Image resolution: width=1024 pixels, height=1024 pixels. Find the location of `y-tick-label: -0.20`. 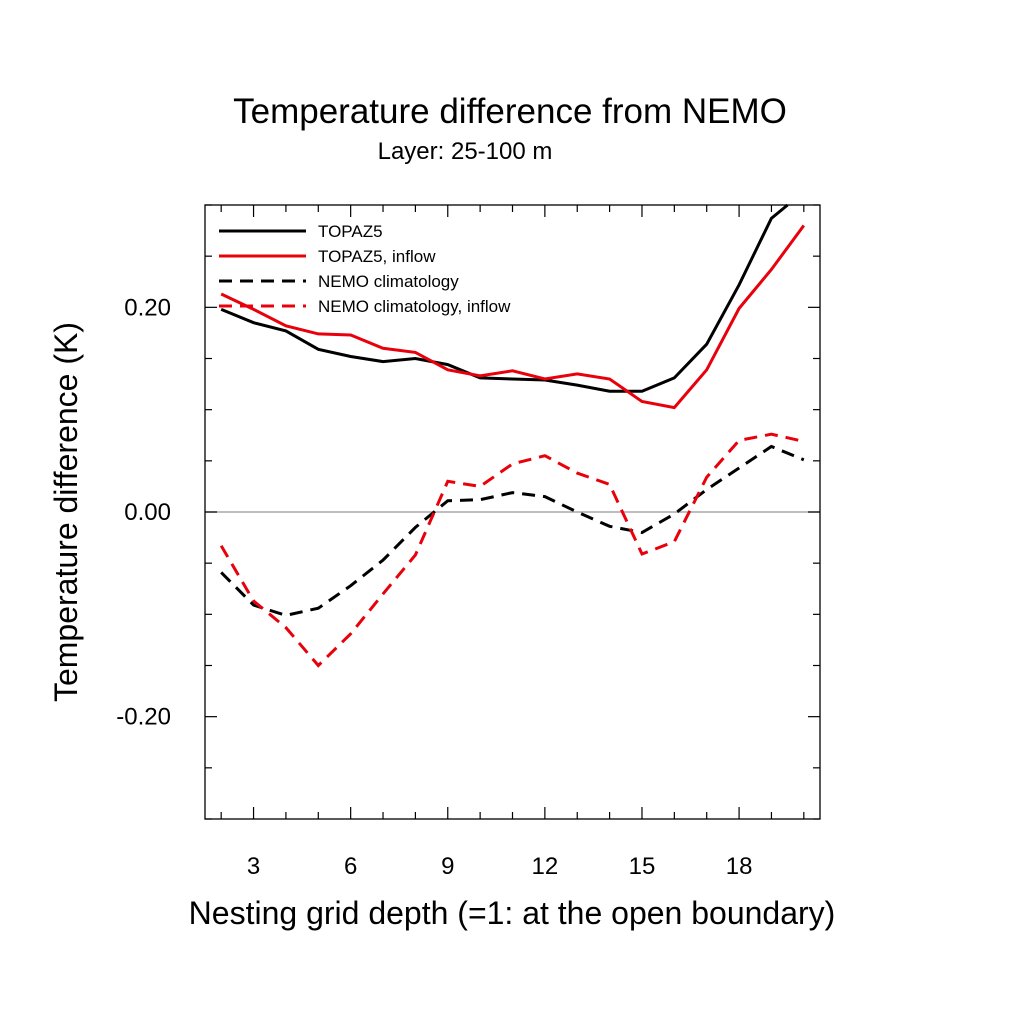

y-tick-label: -0.20 is located at coordinates (143, 717).